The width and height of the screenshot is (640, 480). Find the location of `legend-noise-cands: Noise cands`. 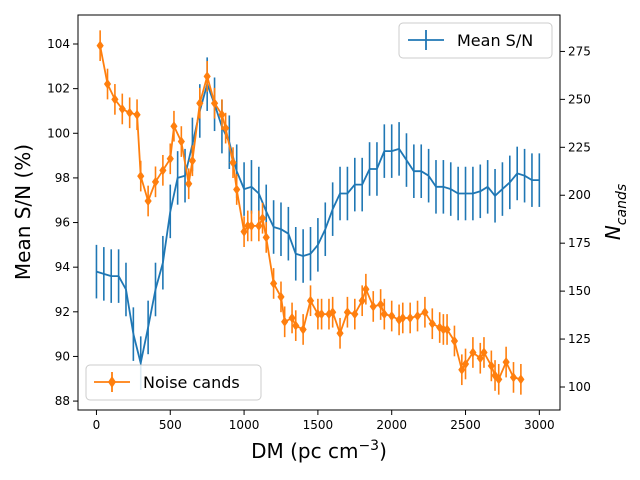

legend-noise-cands: Noise cands is located at coordinates (173, 382).